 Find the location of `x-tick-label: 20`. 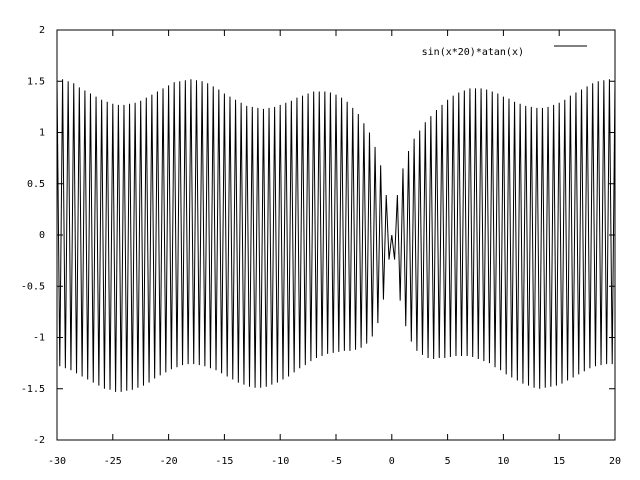

x-tick-label: 20 is located at coordinates (615, 461).